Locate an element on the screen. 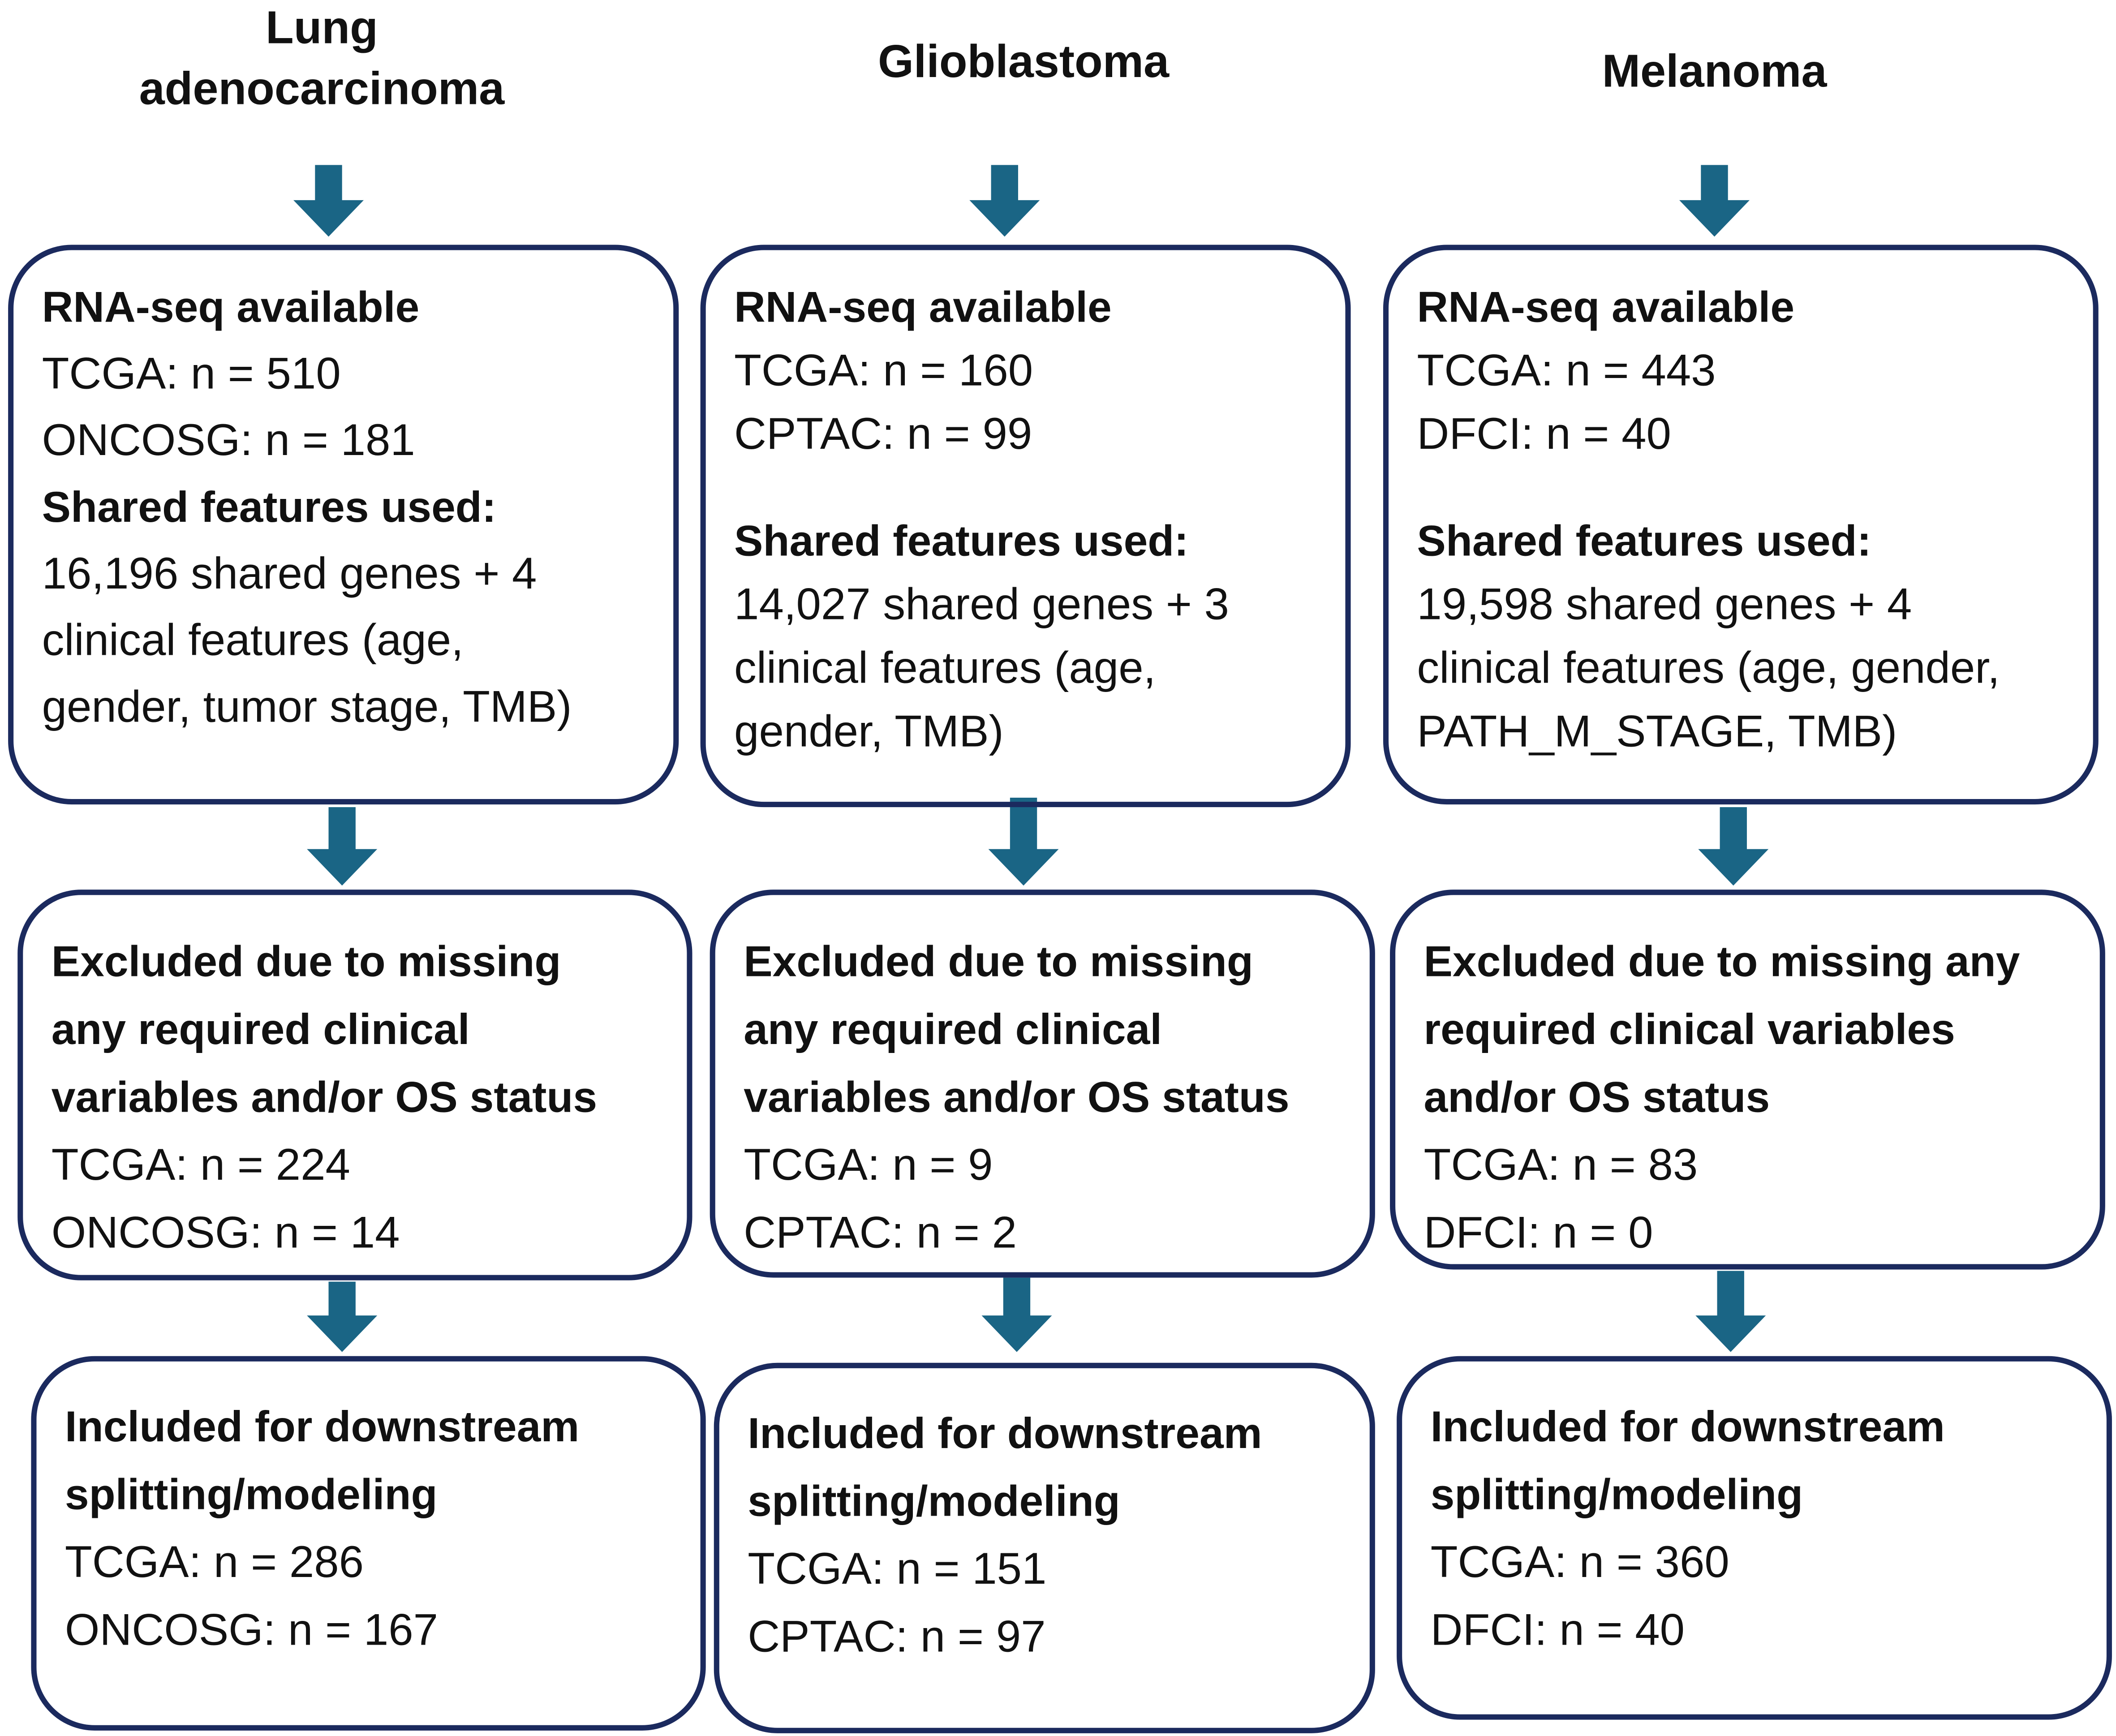 This screenshot has height=1736, width=2116. box-line: CPTAC: n = 99 is located at coordinates (883, 434).